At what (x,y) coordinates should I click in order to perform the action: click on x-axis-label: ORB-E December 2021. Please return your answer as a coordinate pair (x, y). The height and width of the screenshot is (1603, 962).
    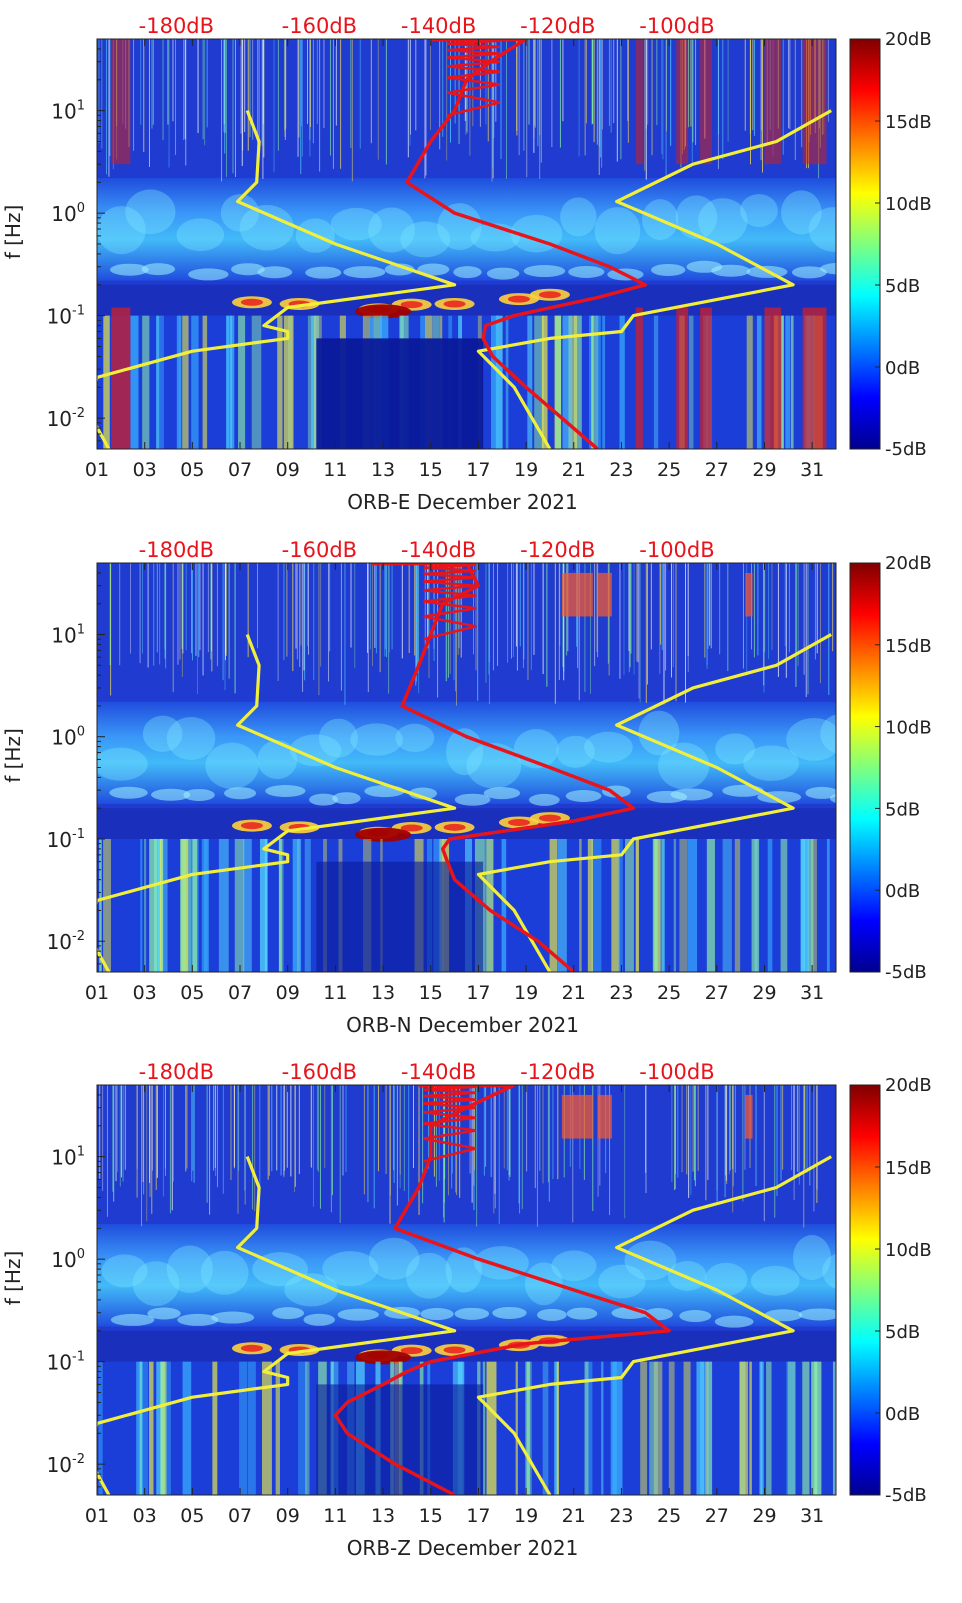
    Looking at the image, I should click on (462, 502).